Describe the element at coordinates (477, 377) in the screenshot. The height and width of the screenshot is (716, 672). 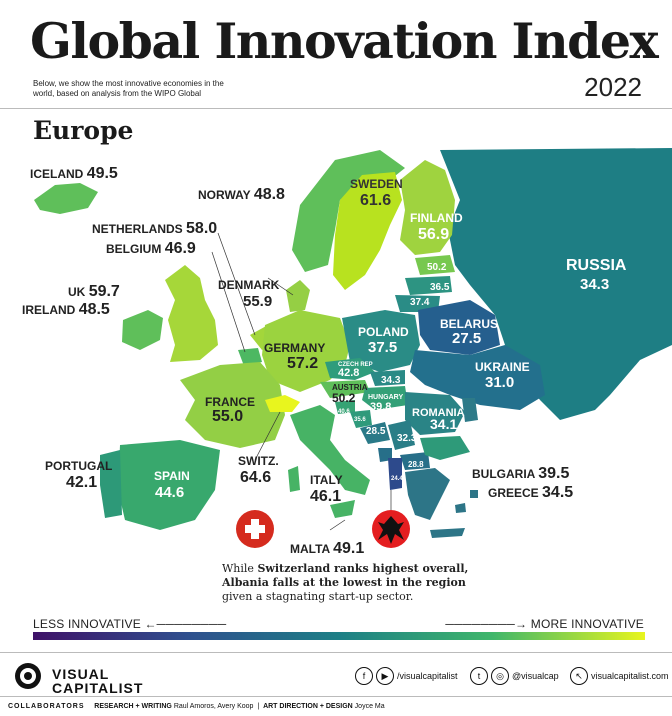
I see `country-ukraine` at that location.